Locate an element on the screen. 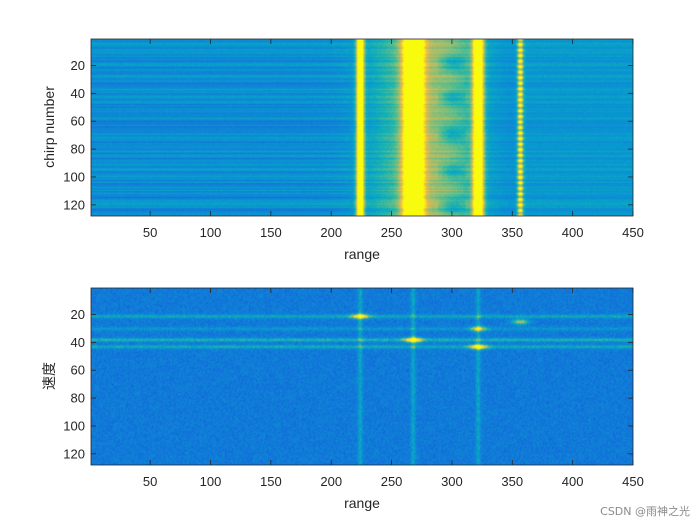  bottom-y-tick-label: 60 is located at coordinates (78, 370).